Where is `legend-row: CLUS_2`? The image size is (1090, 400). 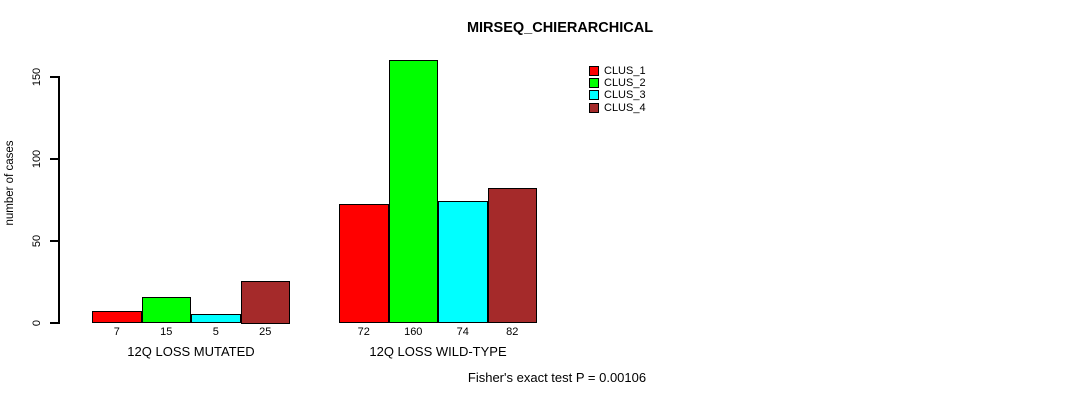 legend-row: CLUS_2 is located at coordinates (617, 83).